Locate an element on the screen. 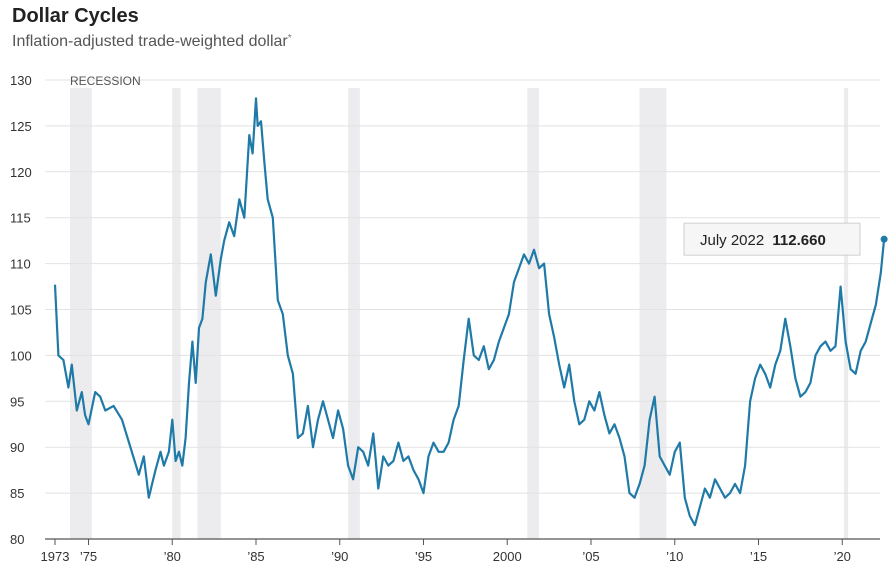 Image resolution: width=888 pixels, height=581 pixels. x-tick-label-2005: ’05 is located at coordinates (590, 556).